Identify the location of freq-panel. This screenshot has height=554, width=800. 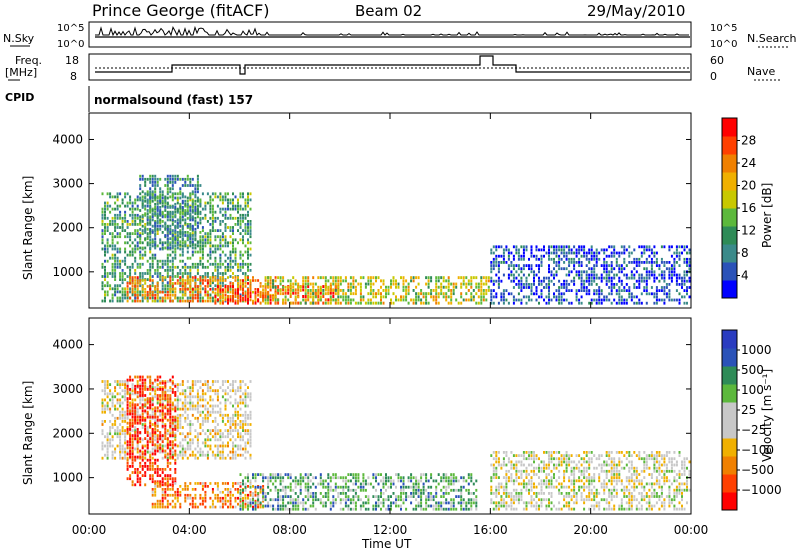
(390, 67).